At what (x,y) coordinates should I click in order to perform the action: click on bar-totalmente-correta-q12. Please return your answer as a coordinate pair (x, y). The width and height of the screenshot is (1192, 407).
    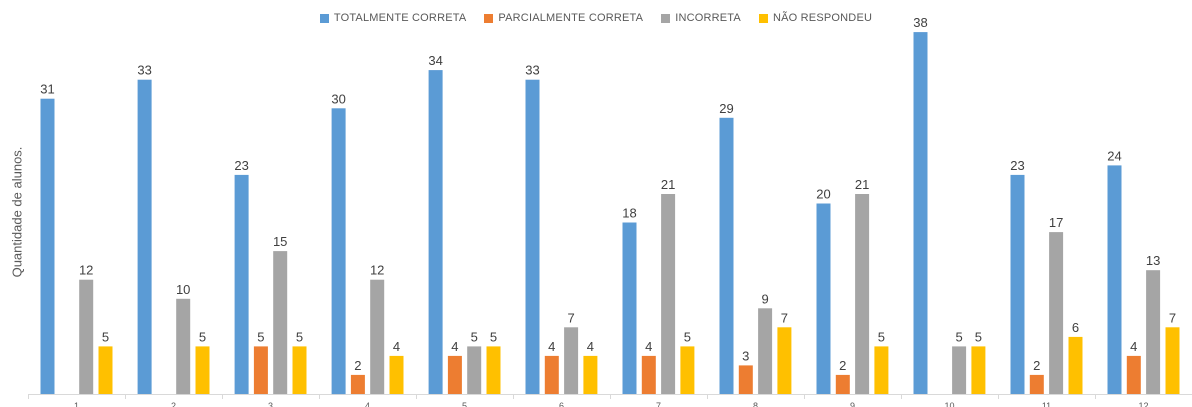
    Looking at the image, I should click on (1114, 279).